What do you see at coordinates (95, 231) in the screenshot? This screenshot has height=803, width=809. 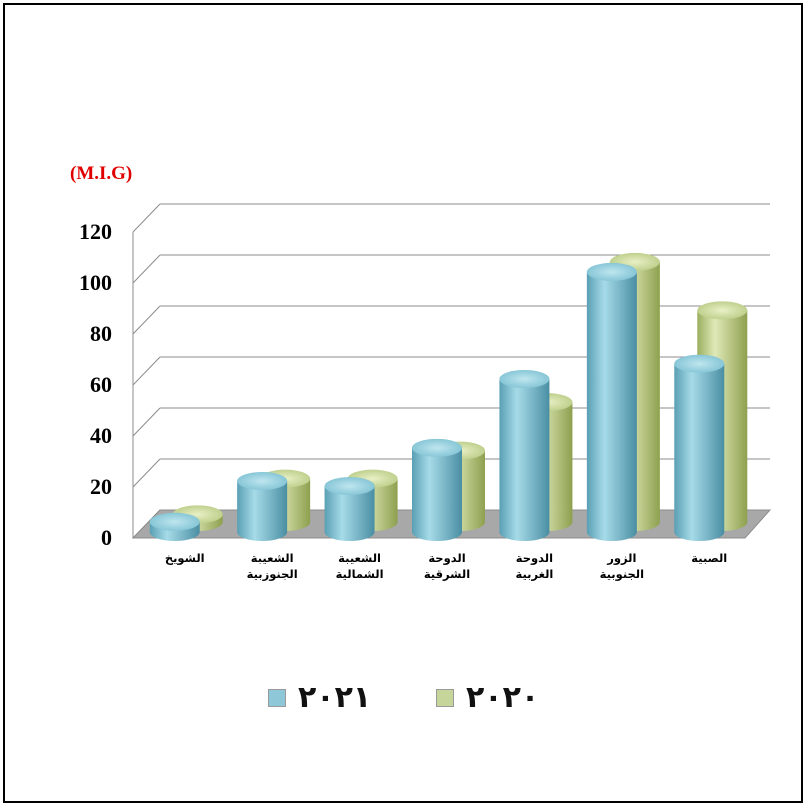 I see `y-tick-label: 120` at bounding box center [95, 231].